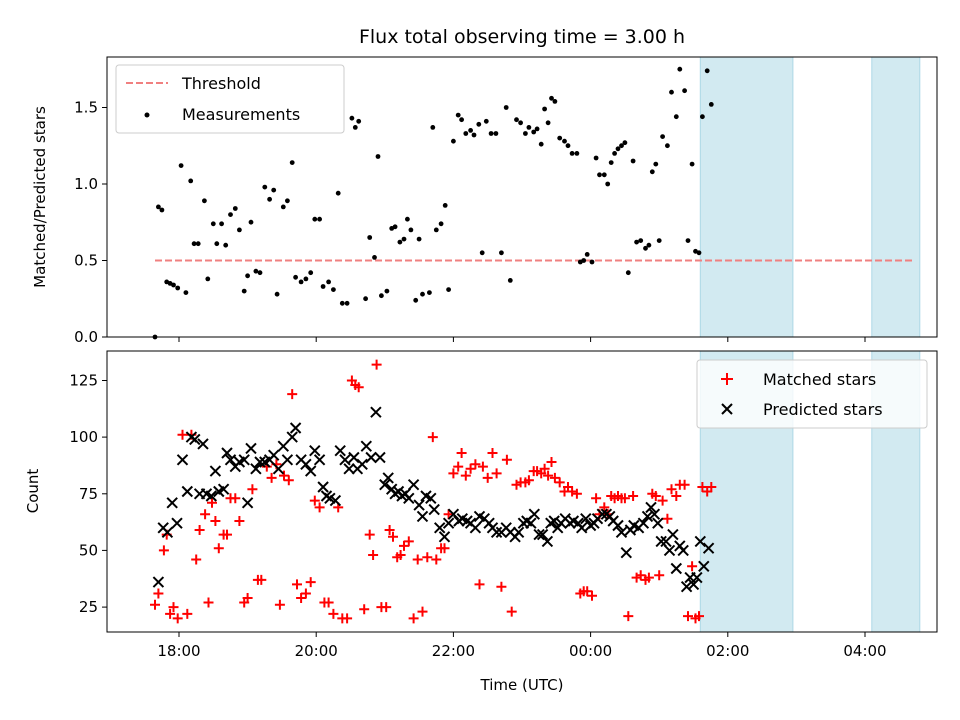 This screenshot has width=960, height=720. Describe the element at coordinates (221, 83) in the screenshot. I see `threshold-legend-label: Threshold` at that location.